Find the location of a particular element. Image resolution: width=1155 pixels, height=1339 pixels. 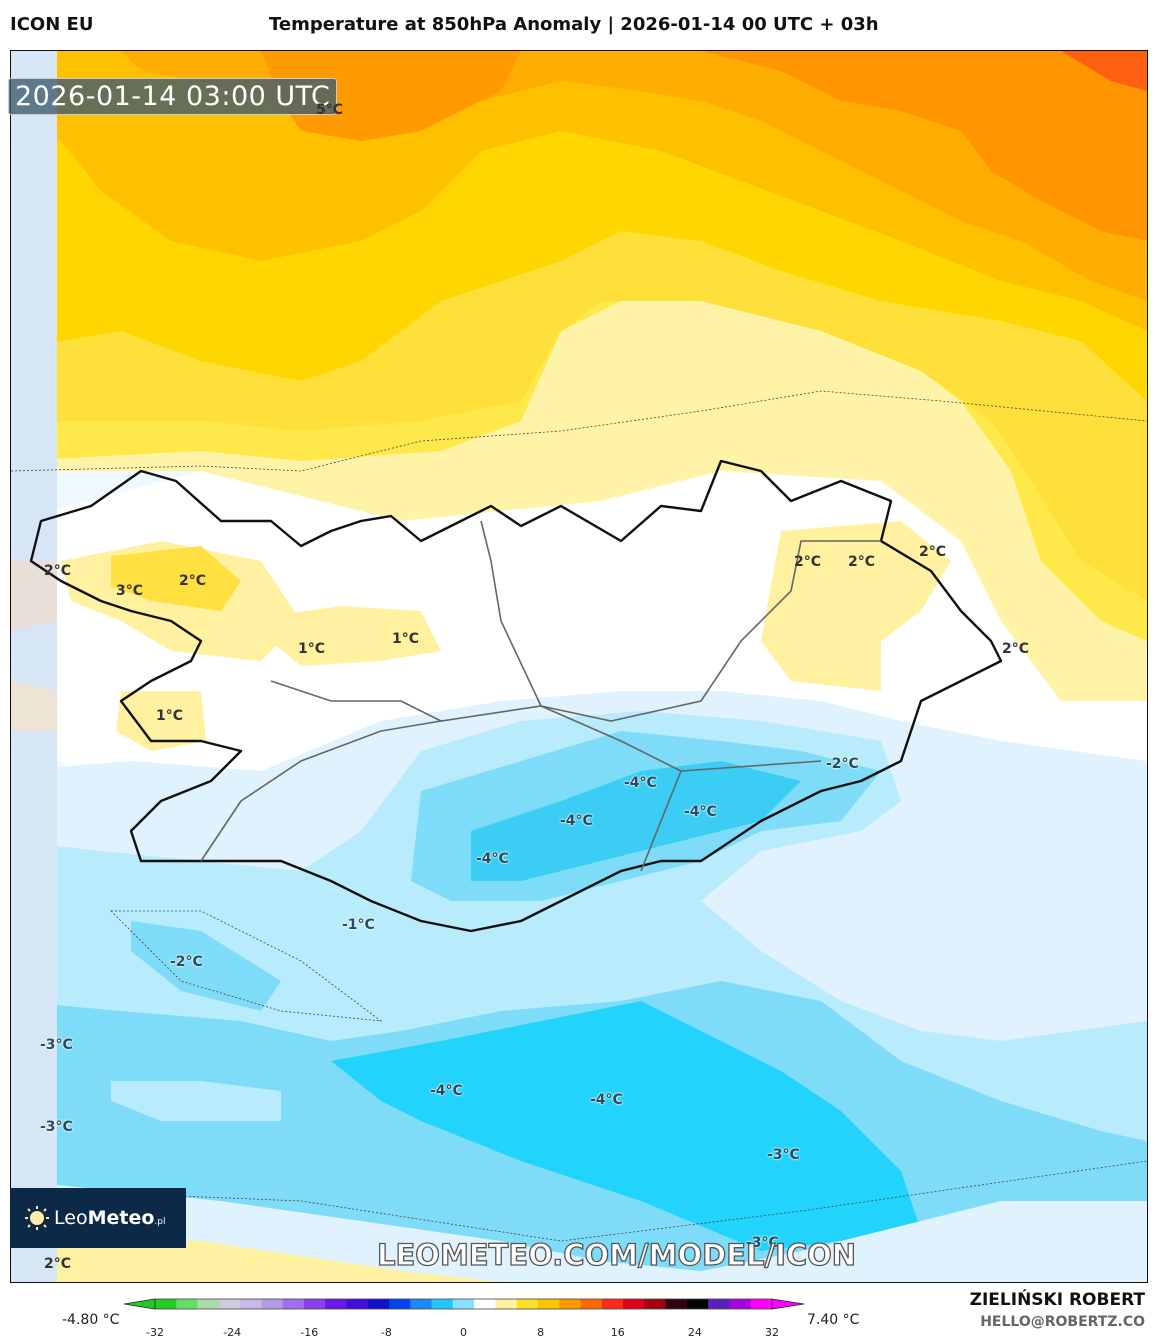

colorbar-tick-label: 0 is located at coordinates (463, 1332).